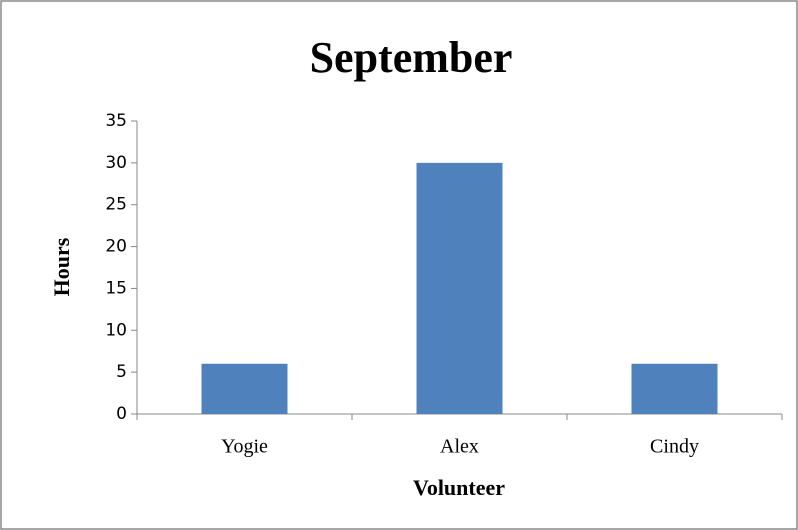 This screenshot has height=530, width=798. What do you see at coordinates (121, 414) in the screenshot?
I see `y-tick-label: 0` at bounding box center [121, 414].